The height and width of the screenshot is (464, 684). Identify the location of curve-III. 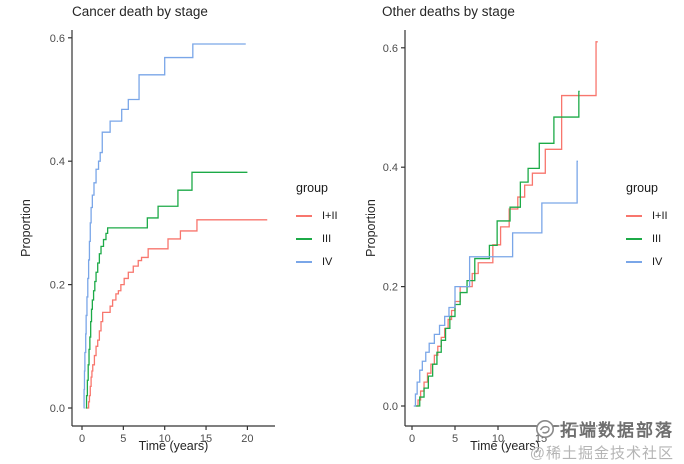
(166, 290).